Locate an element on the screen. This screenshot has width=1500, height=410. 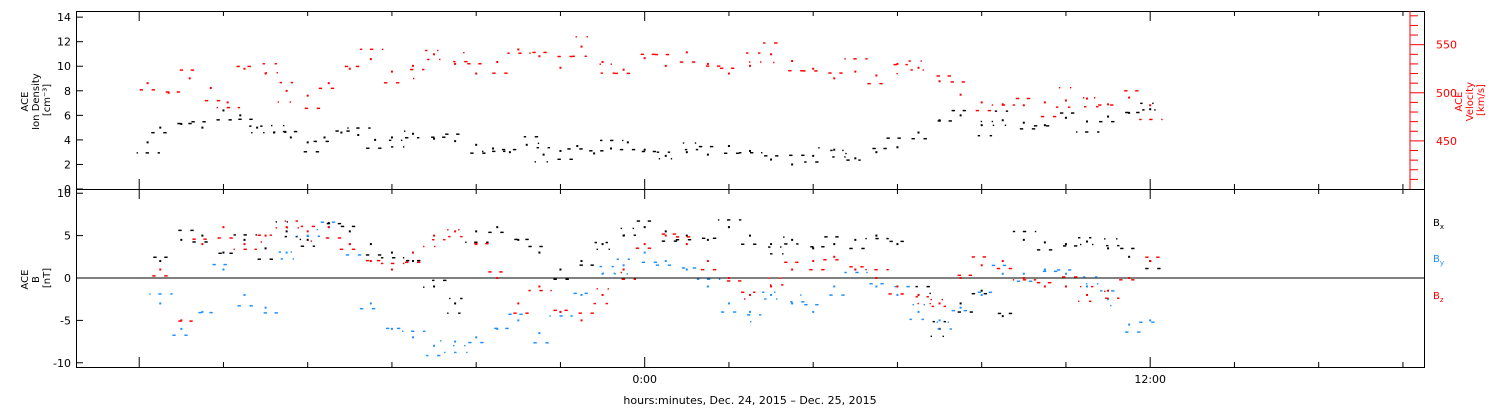
right-y-tick-label: 550 is located at coordinates (1446, 45).